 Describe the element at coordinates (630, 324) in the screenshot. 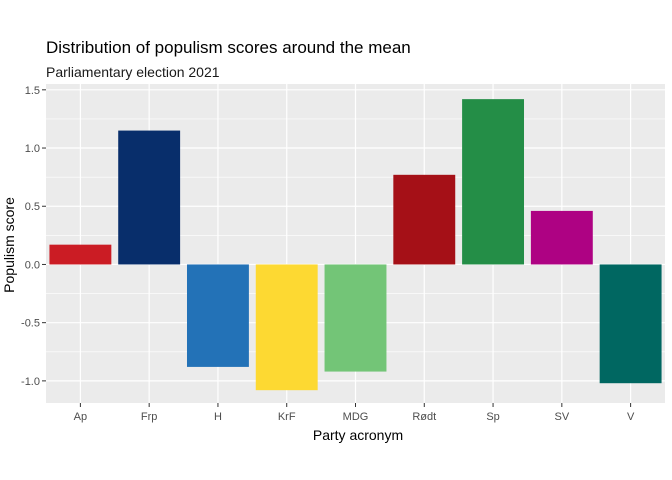

I see `bar-v` at that location.